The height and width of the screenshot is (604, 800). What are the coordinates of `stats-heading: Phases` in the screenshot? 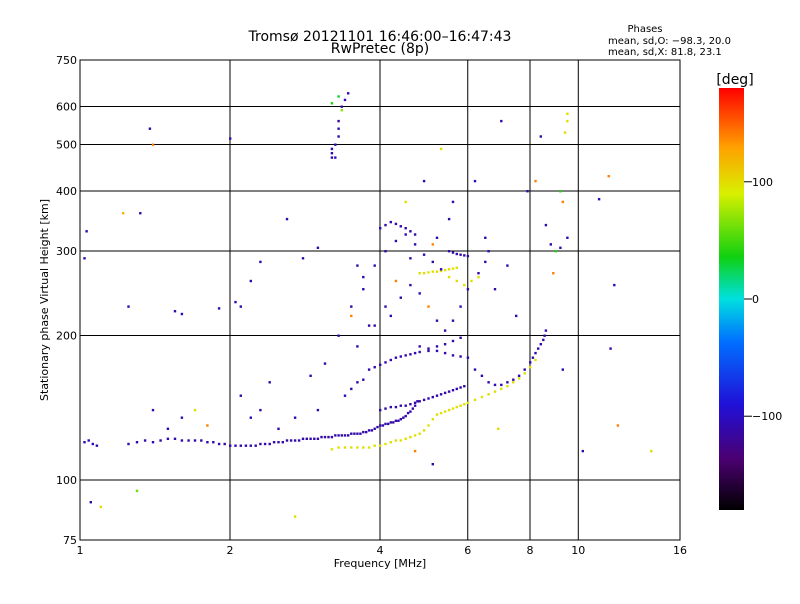 It's located at (644, 29).